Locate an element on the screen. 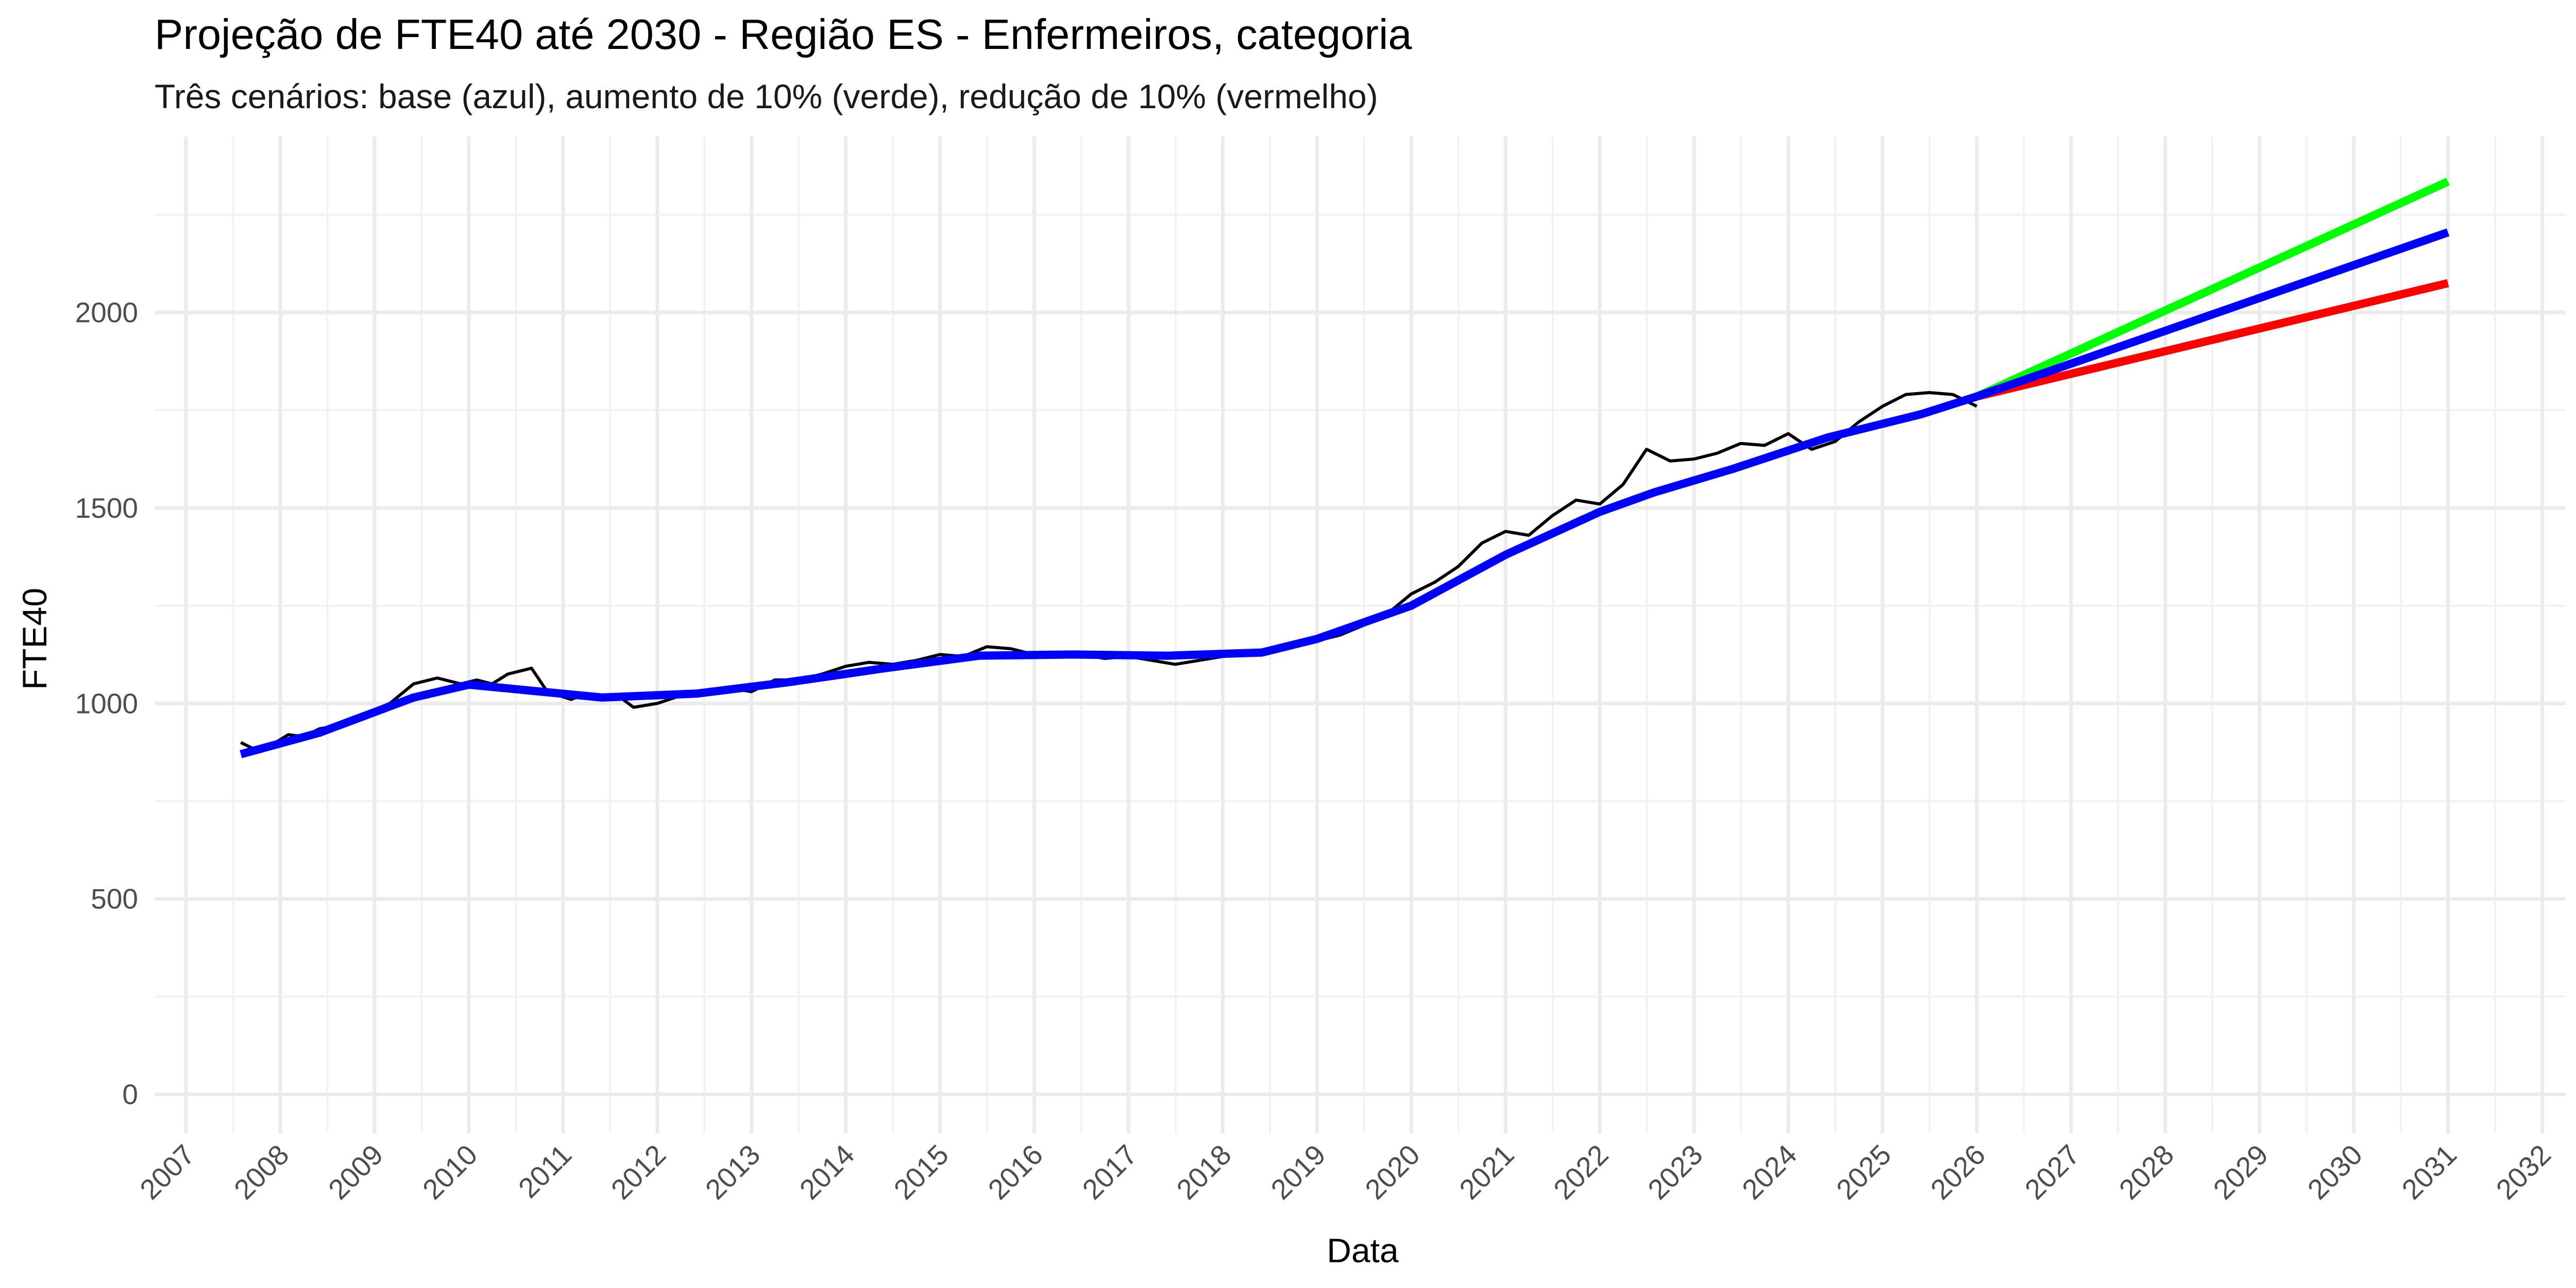 The width and height of the screenshot is (2576, 1288). y-tick-label: 1000 is located at coordinates (106, 703).